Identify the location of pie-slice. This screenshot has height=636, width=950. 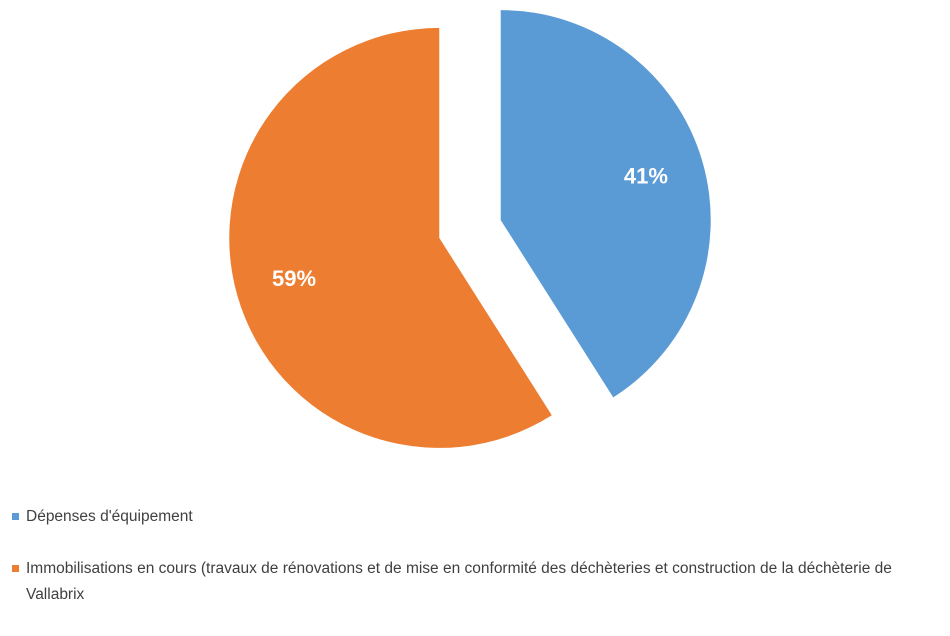
(605, 204).